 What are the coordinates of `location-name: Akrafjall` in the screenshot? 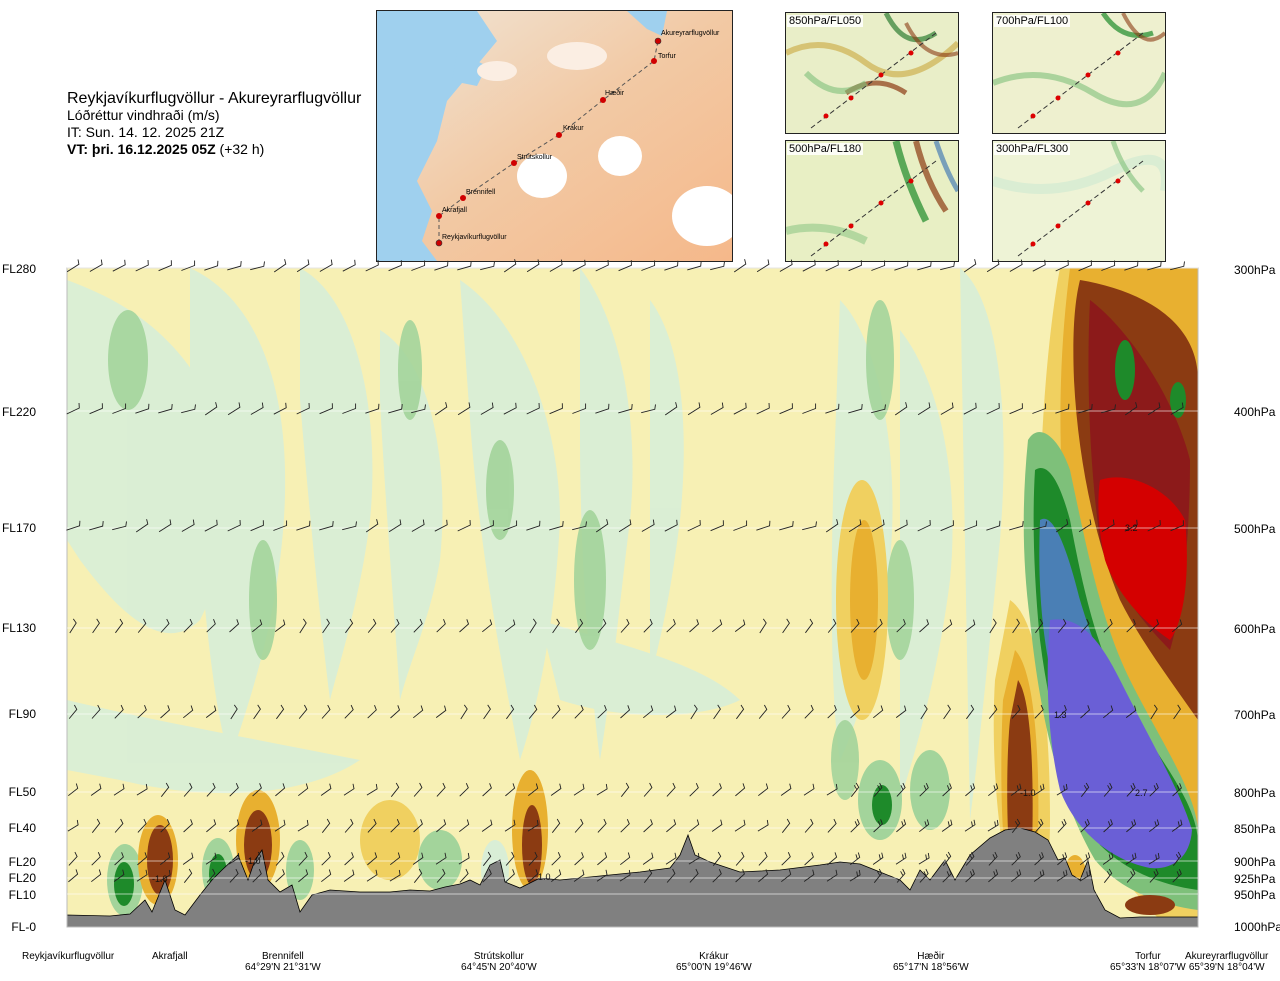 It's located at (170, 956).